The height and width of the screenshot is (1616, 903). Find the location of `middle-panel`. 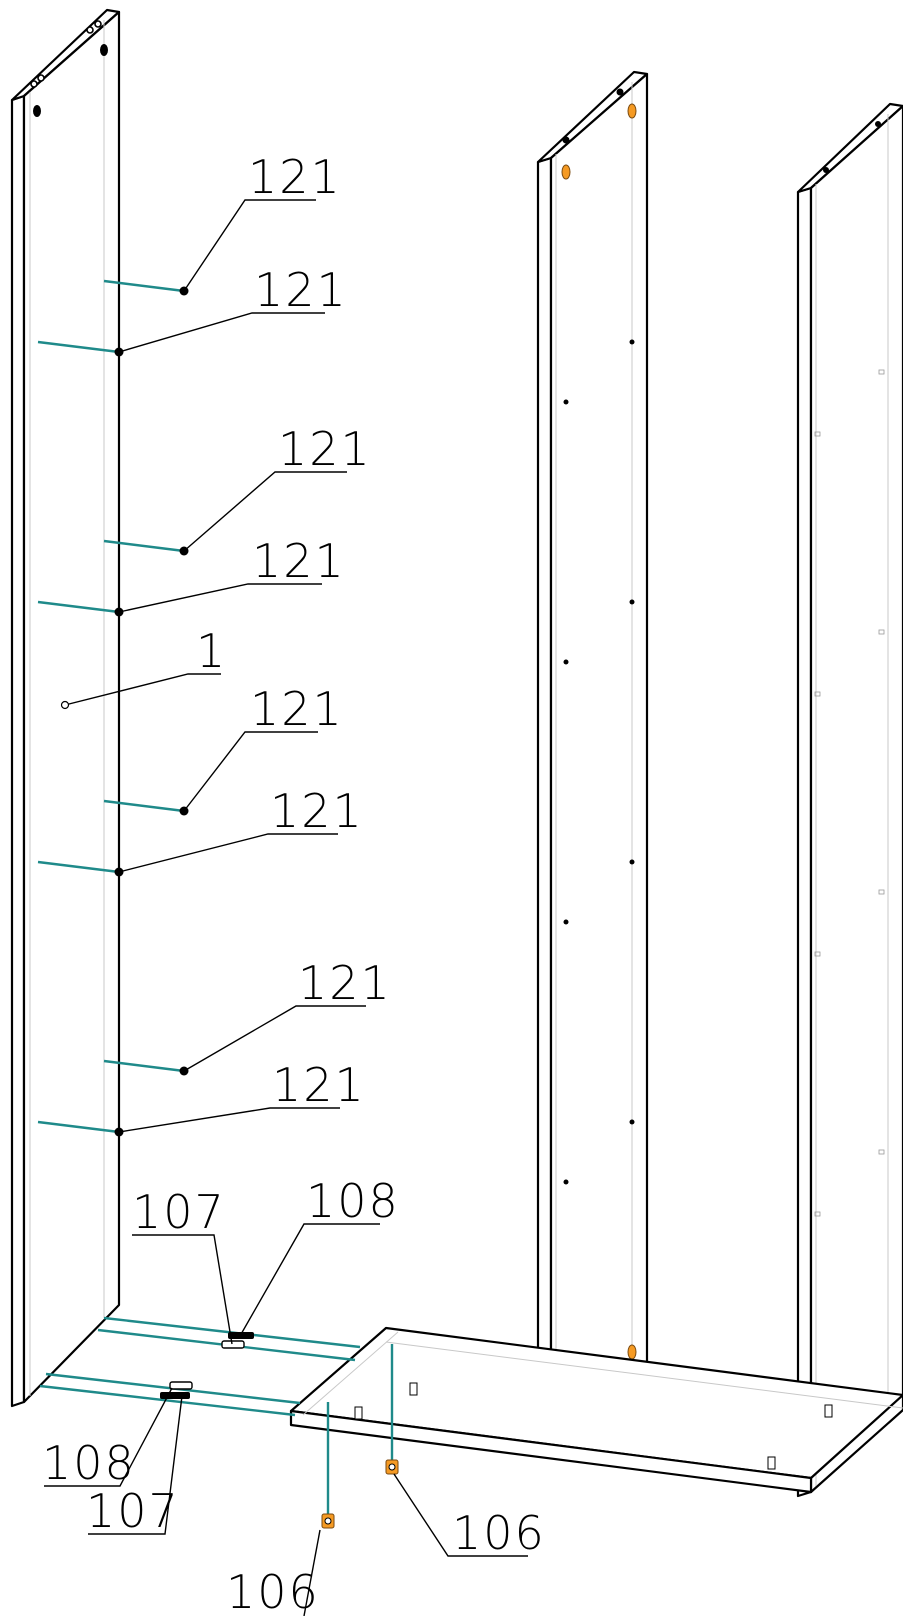

middle-panel is located at coordinates (592, 764).